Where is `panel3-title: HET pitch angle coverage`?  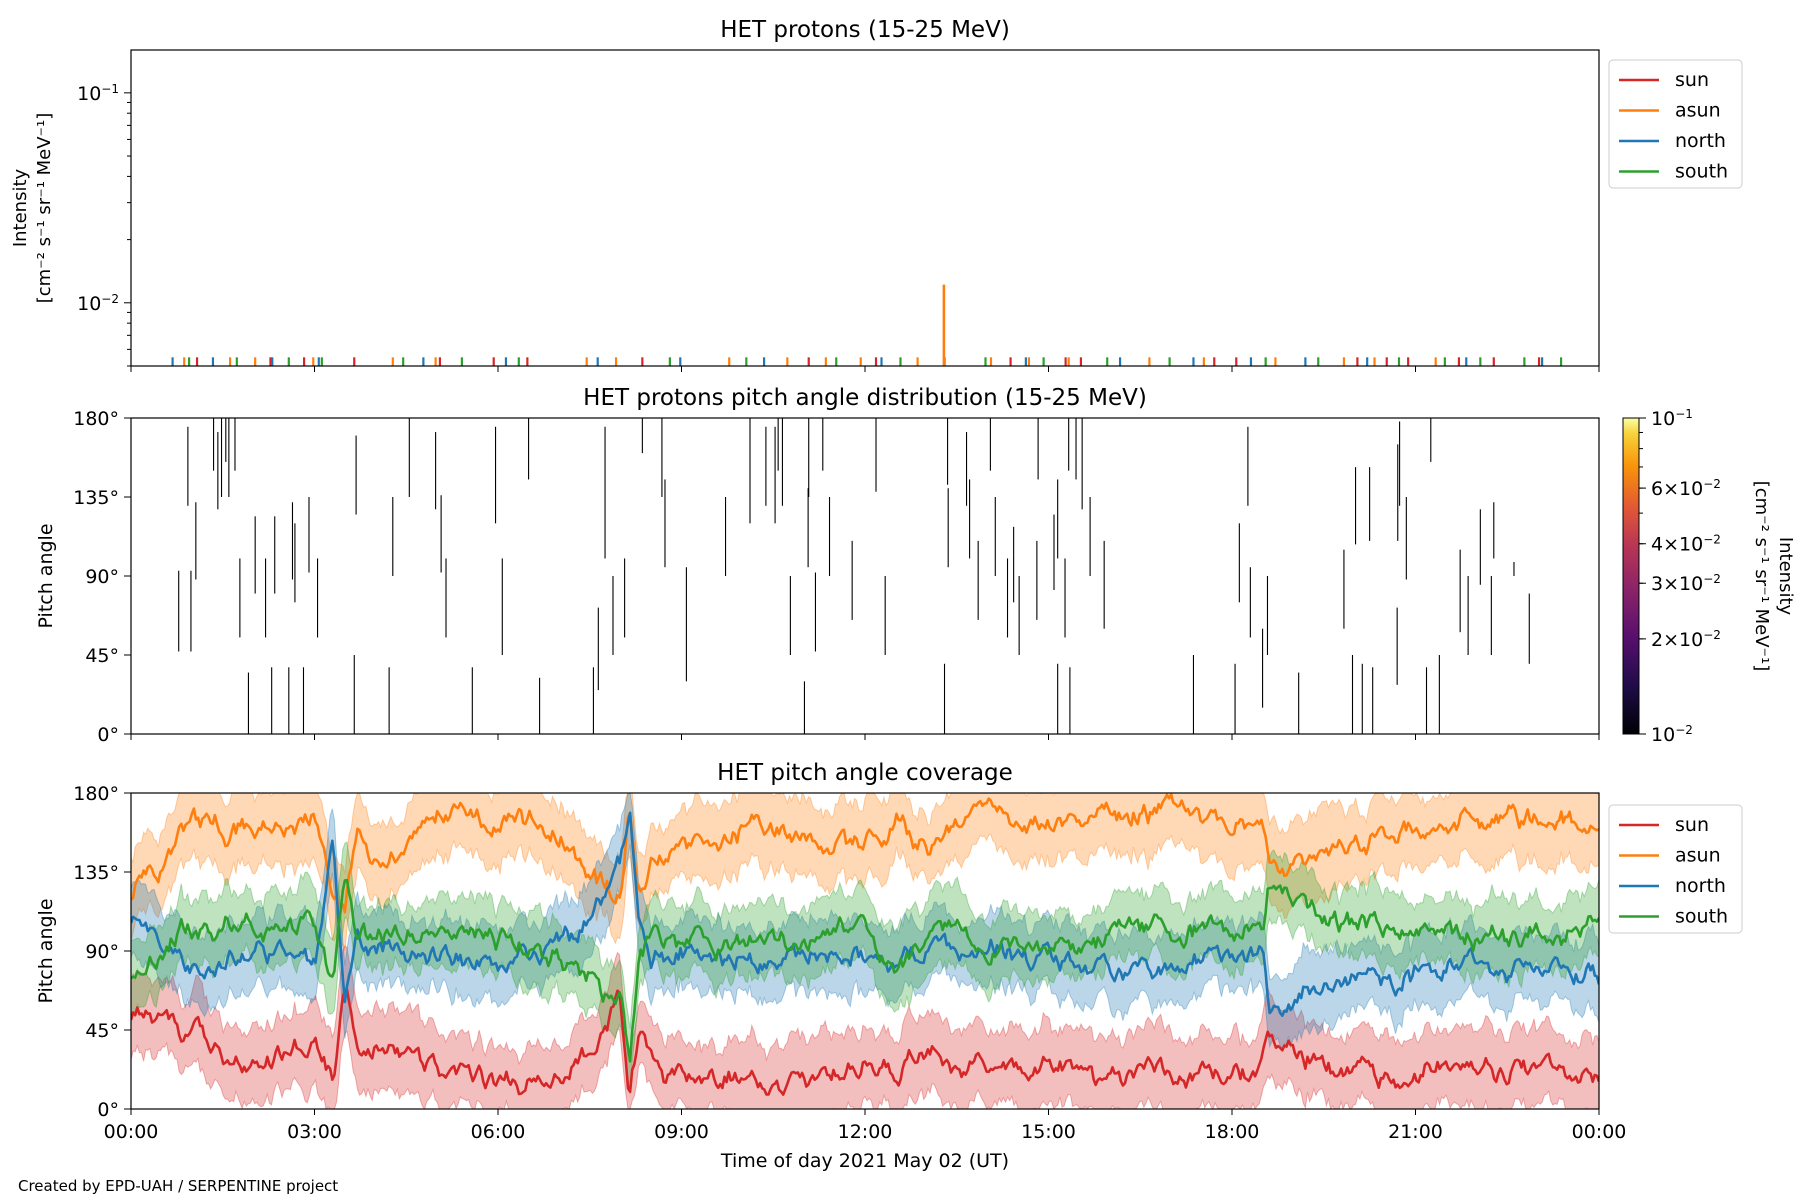
panel3-title: HET pitch angle coverage is located at coordinates (865, 773).